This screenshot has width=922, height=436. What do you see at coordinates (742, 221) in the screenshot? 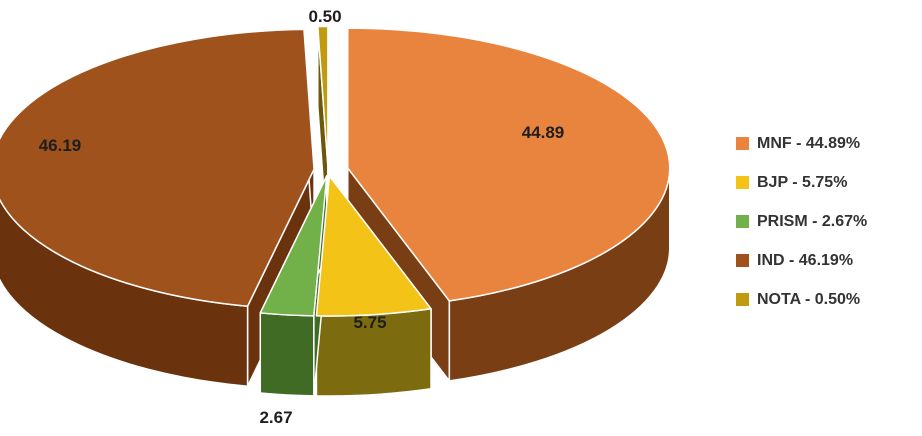
I see `legend-swatch-prism` at bounding box center [742, 221].